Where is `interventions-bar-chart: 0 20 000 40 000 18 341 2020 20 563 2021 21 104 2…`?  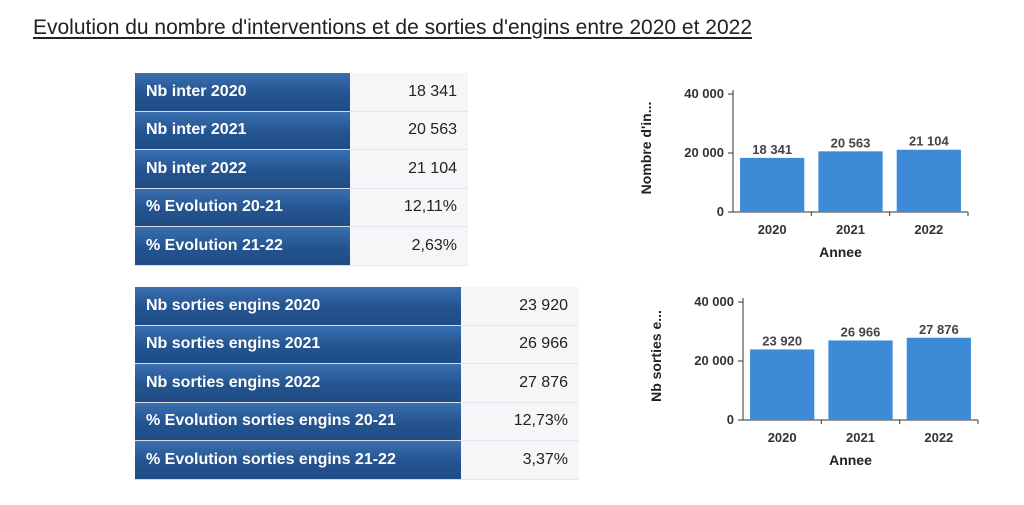
interventions-bar-chart: 0 20 000 40 000 18 341 2020 20 563 2021 21 104 2… is located at coordinates (803, 173).